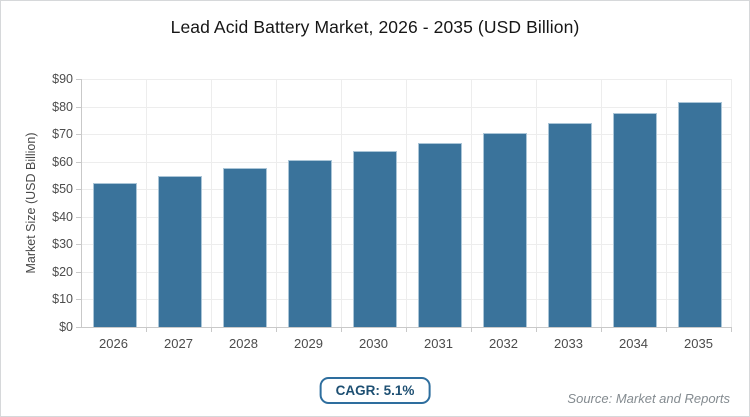 This screenshot has height=417, width=750. What do you see at coordinates (503, 343) in the screenshot?
I see `x-tick-label: 2032` at bounding box center [503, 343].